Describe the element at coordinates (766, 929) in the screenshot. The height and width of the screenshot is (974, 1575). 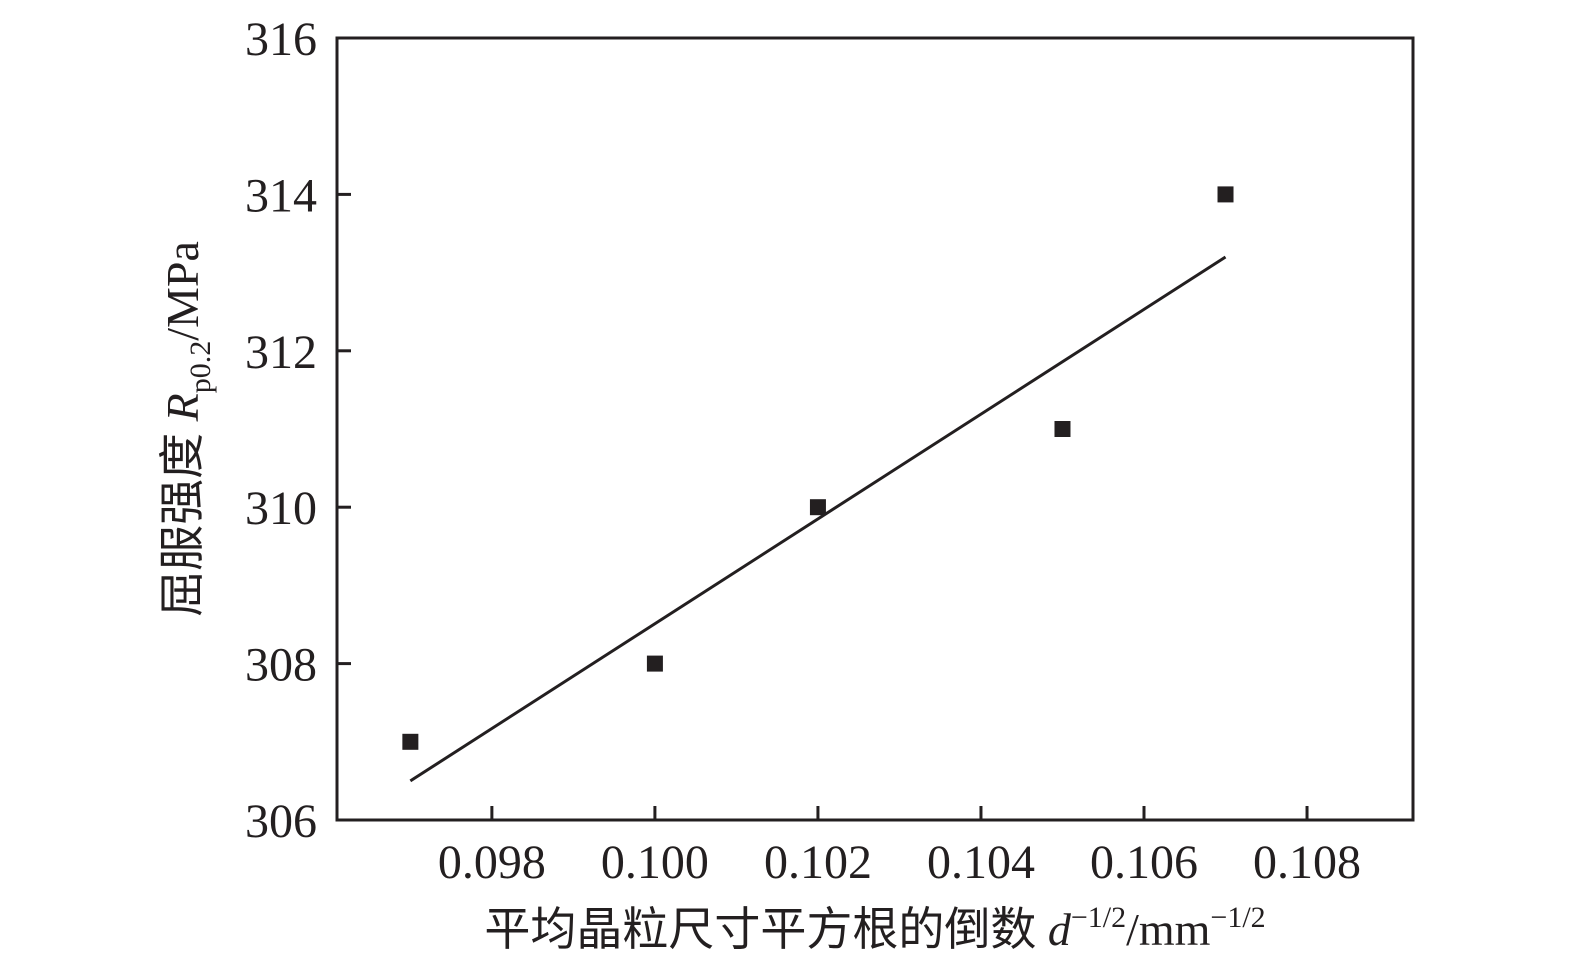
I see `x-axis-label-text: 平均晶粒尺寸平方根的倒数` at that location.